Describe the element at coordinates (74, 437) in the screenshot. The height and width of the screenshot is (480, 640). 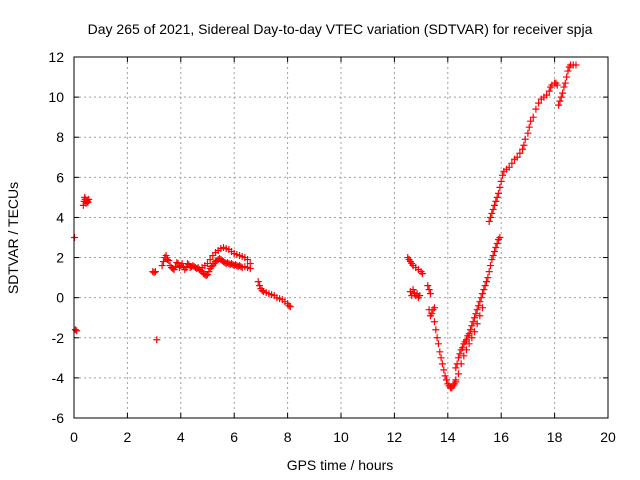
I see `x-tick-label: 0` at that location.